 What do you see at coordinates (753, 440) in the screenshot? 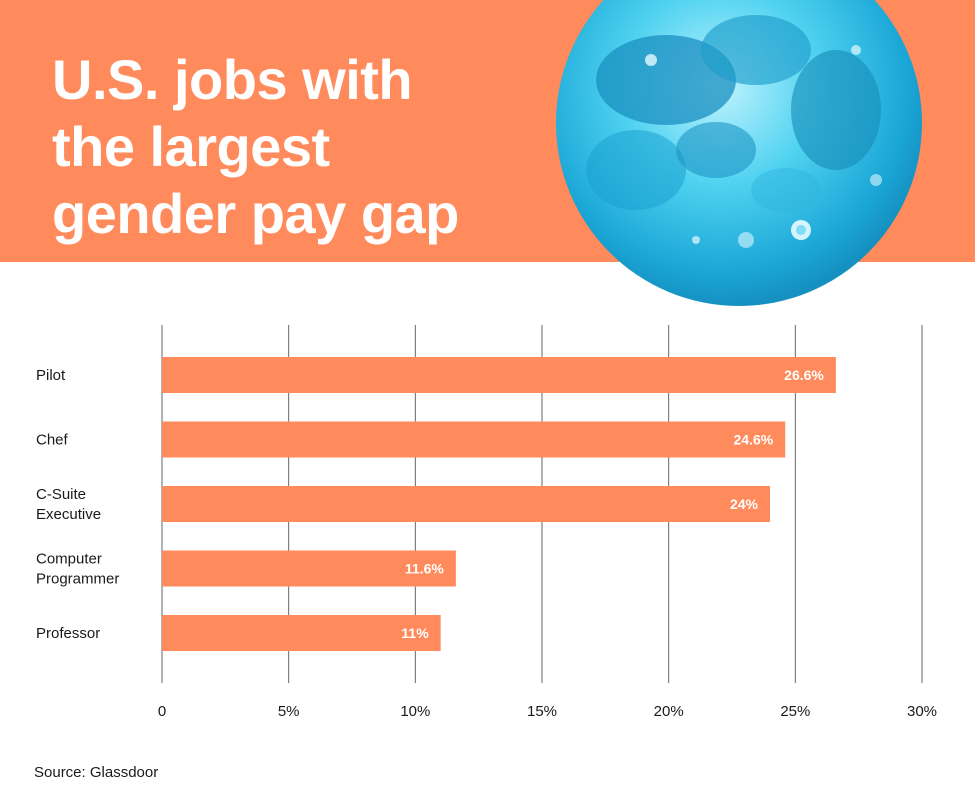
I see `bar-value-label: 24.6%` at bounding box center [753, 440].